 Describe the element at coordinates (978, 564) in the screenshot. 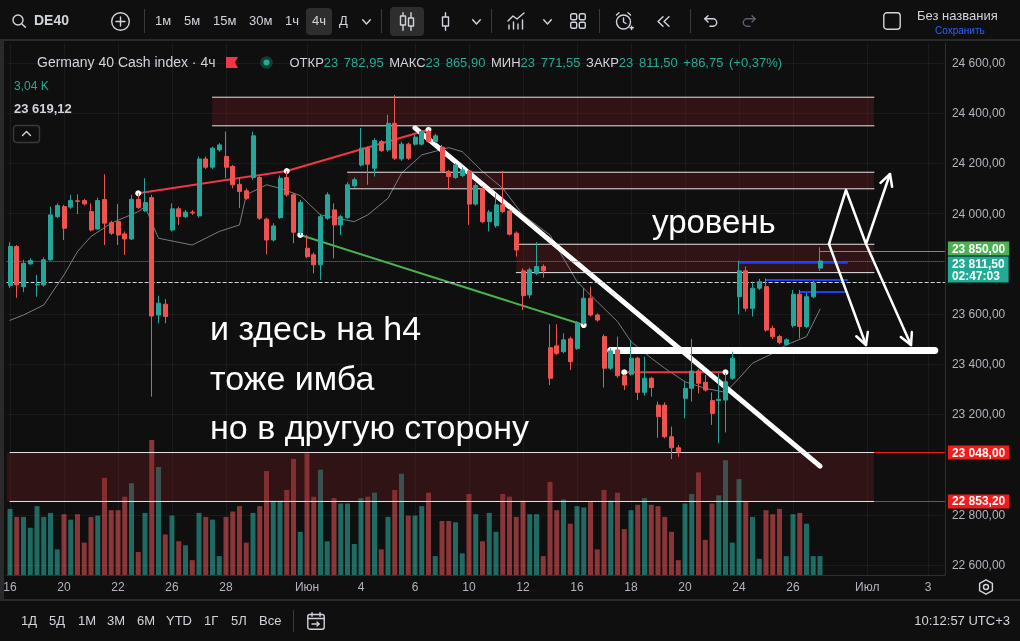

I see `y-tick-label: 22 600,00` at that location.